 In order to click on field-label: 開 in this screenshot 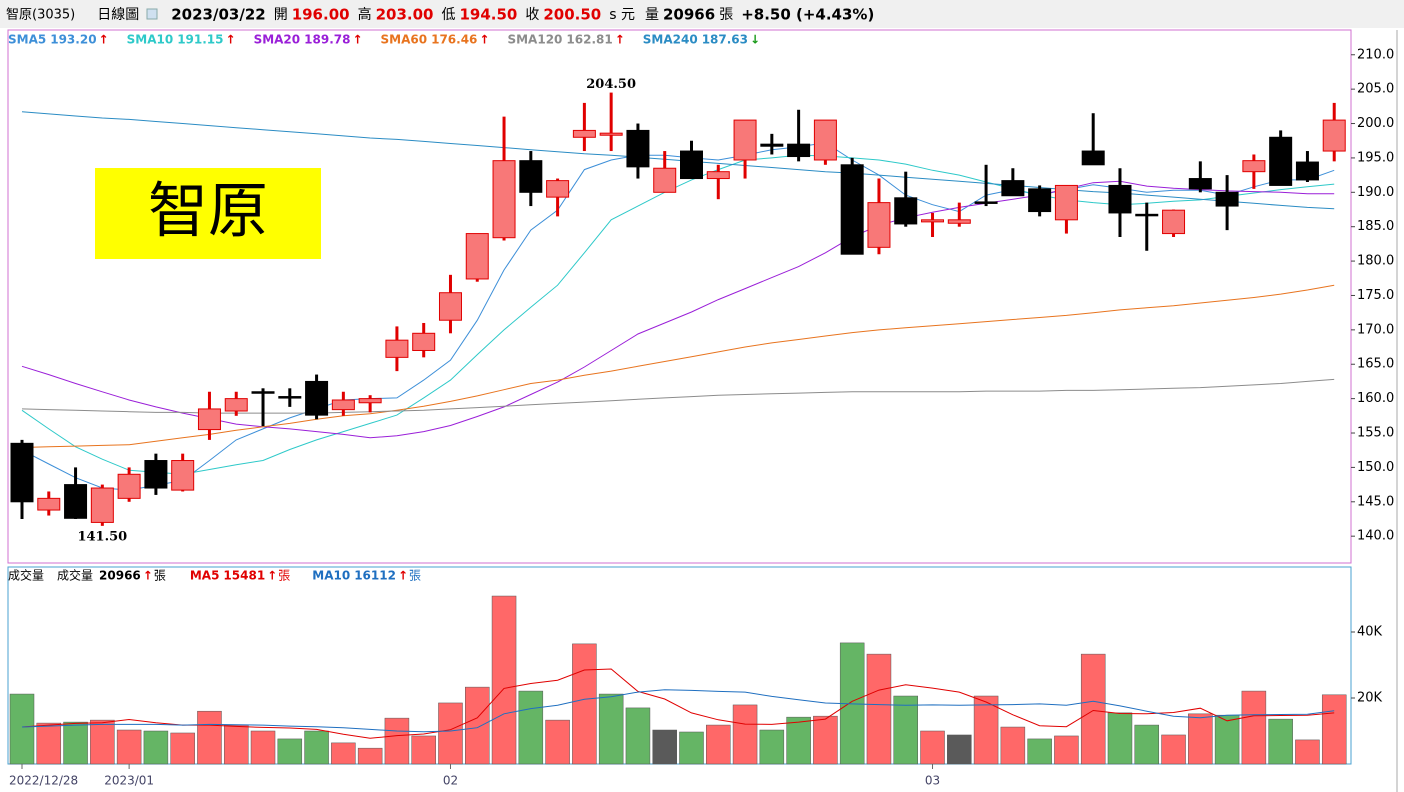, I will do `click(281, 15)`.